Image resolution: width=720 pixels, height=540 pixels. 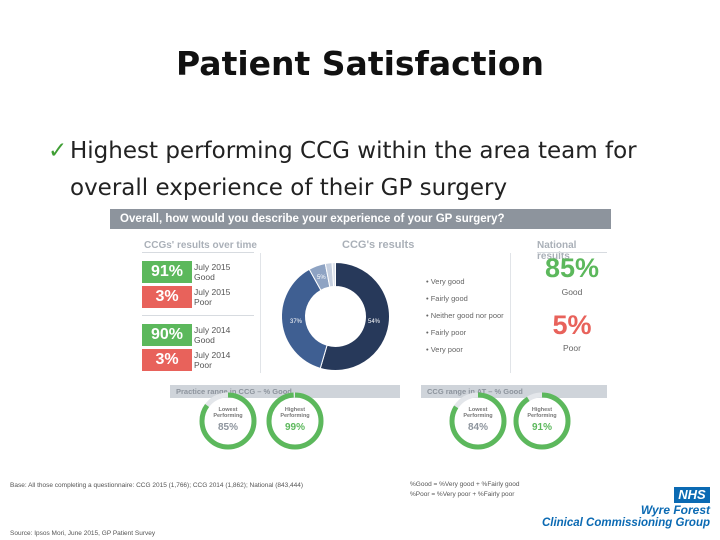 I want to click on gauge-value: 84%, so click(x=477, y=427).